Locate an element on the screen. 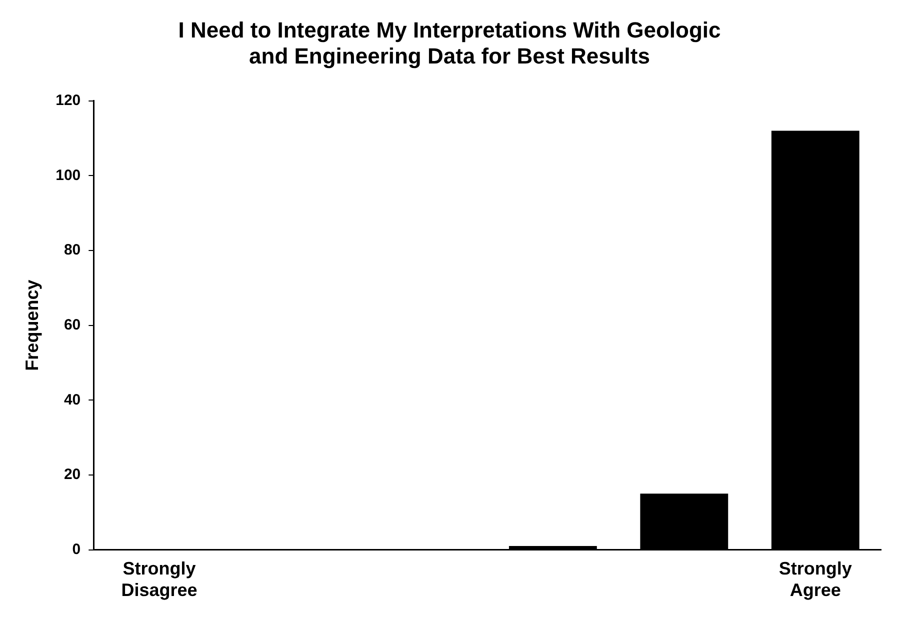 The width and height of the screenshot is (909, 623). y-axis-title: Frequency is located at coordinates (32, 325).